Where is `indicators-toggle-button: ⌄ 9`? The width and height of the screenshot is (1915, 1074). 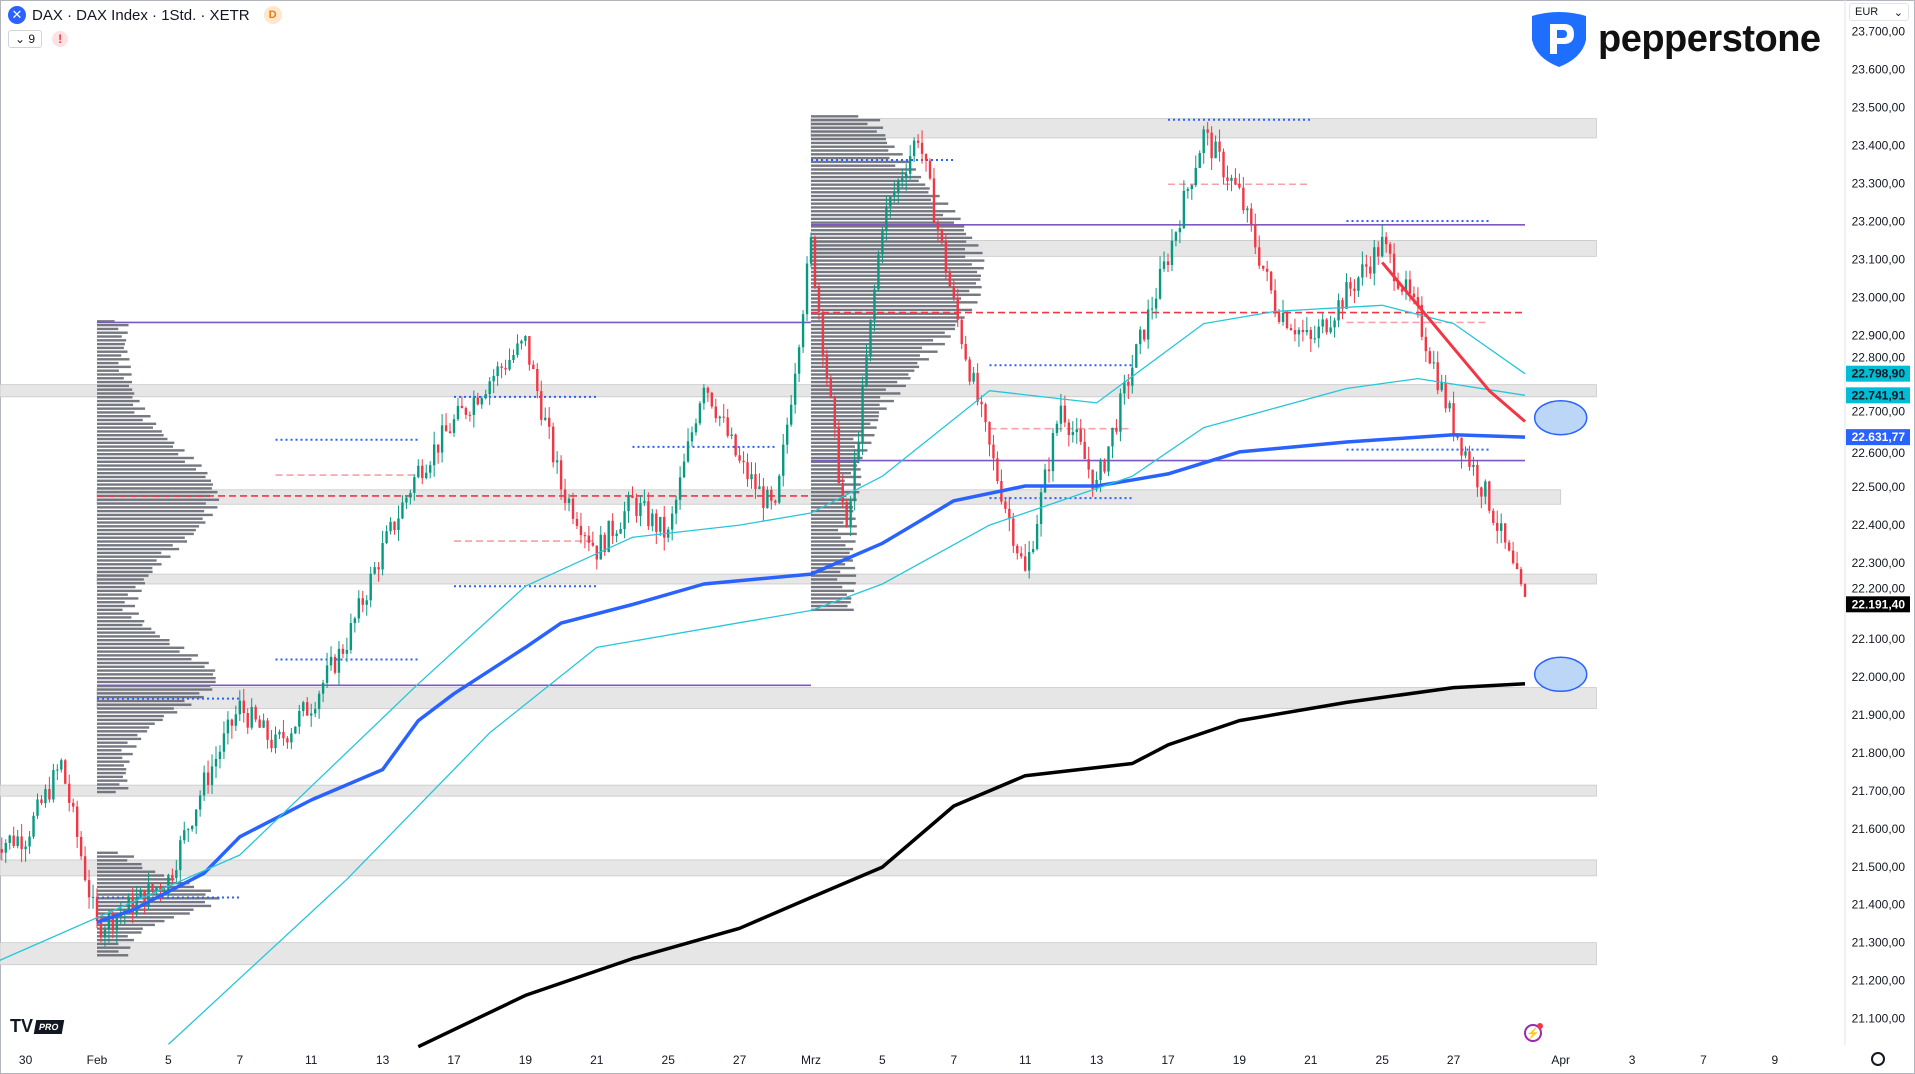 indicators-toggle-button: ⌄ 9 is located at coordinates (25, 39).